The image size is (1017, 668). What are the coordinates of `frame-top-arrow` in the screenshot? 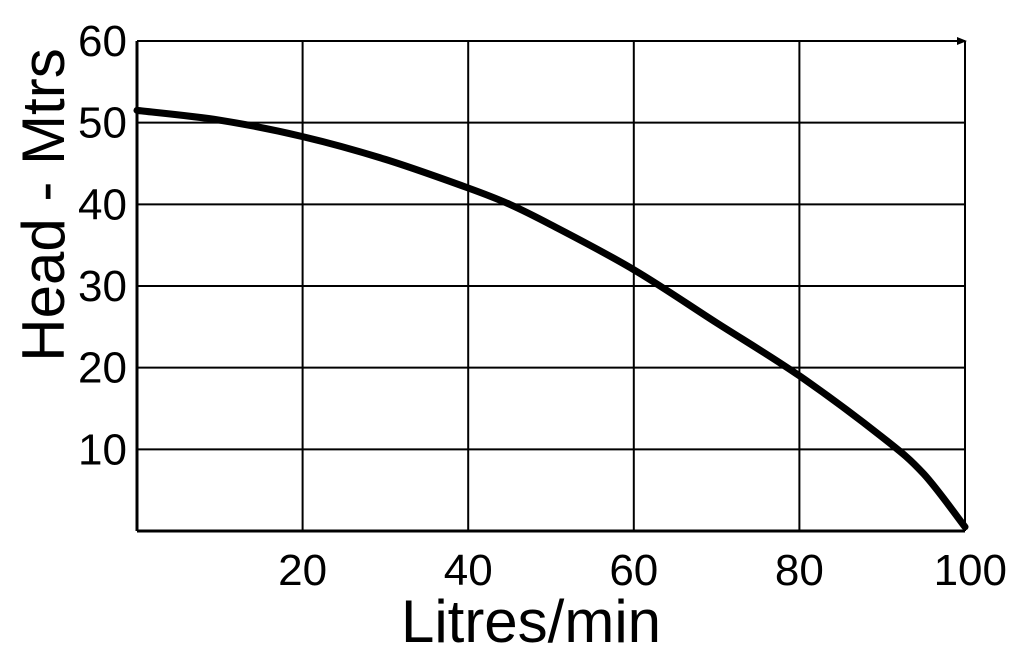 It's located at (962, 41).